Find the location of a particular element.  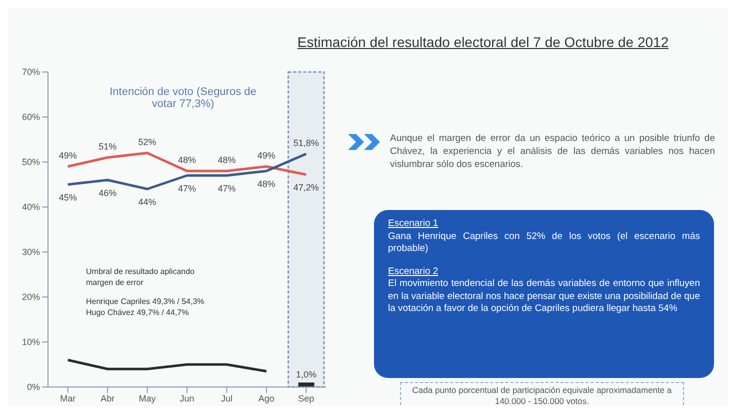

data-label: 1,0% is located at coordinates (306, 375).